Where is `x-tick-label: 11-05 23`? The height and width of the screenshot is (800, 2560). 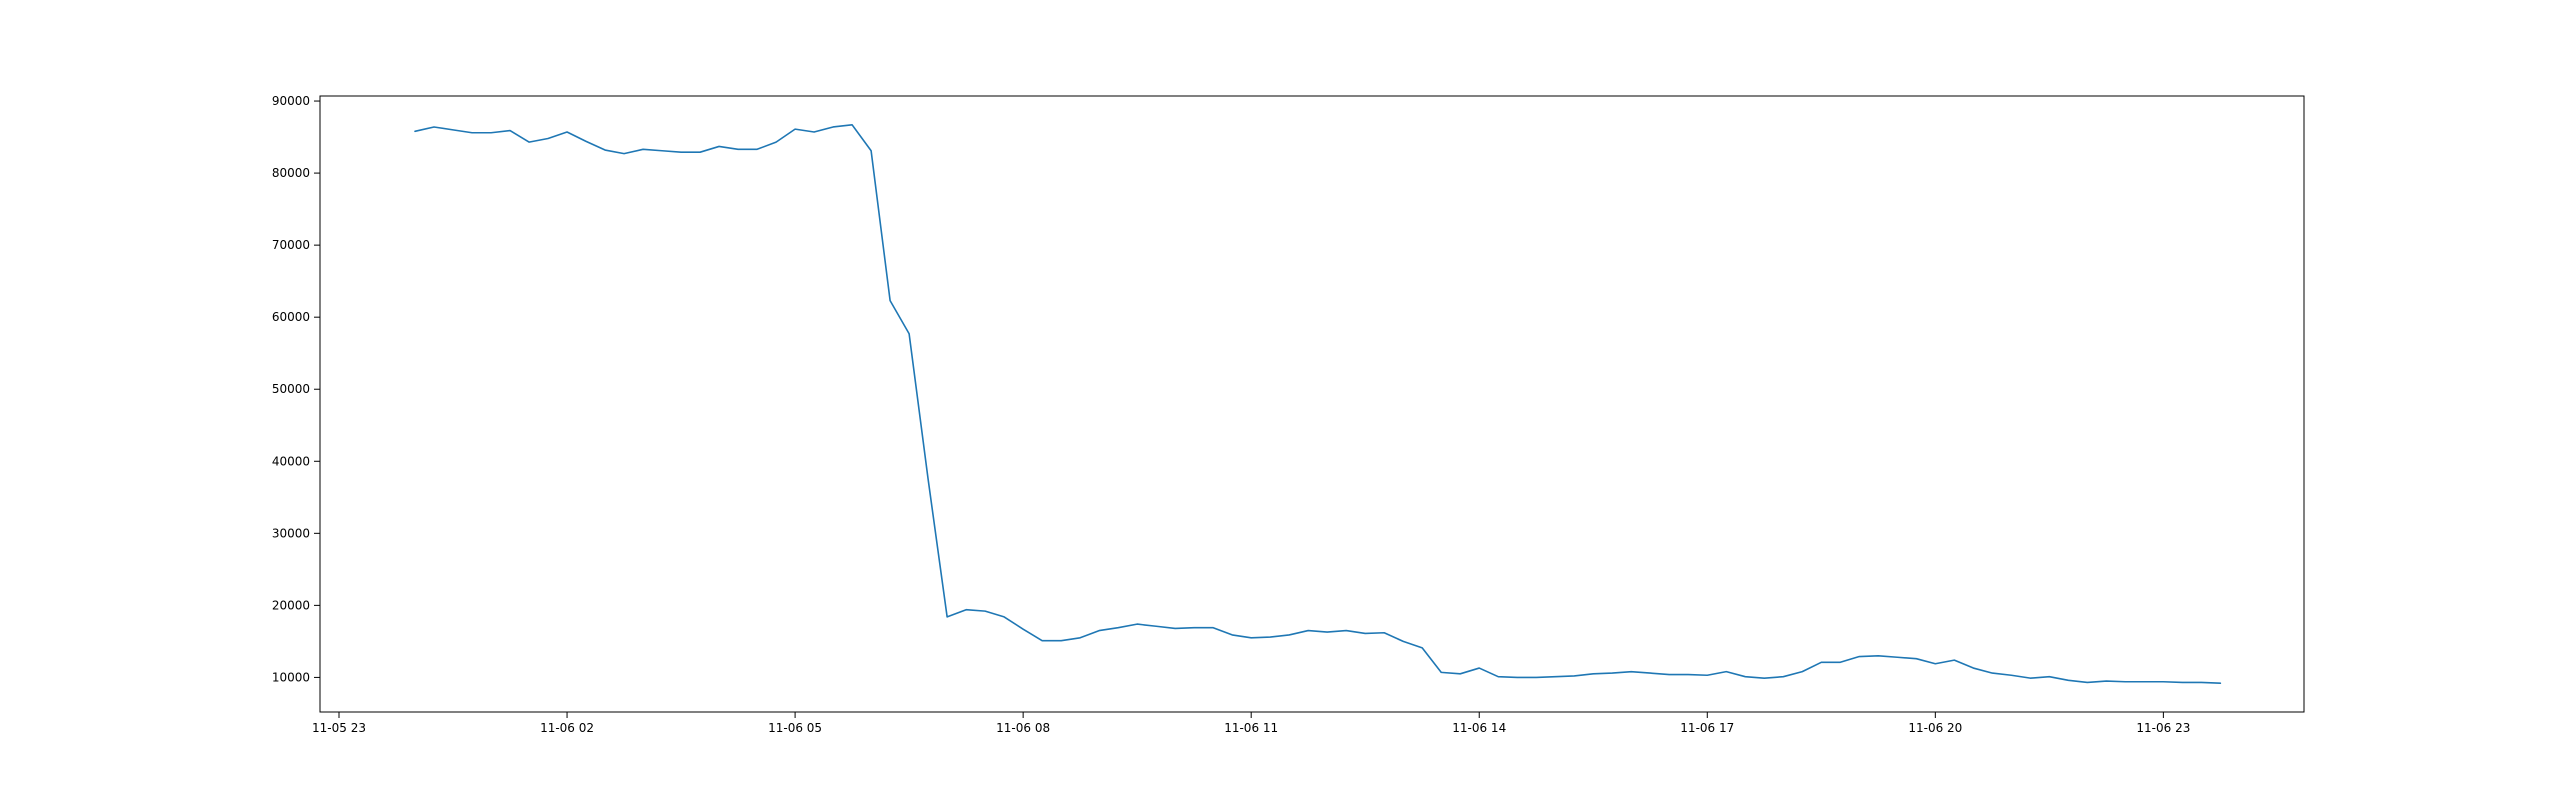
x-tick-label: 11-05 23 is located at coordinates (339, 728).